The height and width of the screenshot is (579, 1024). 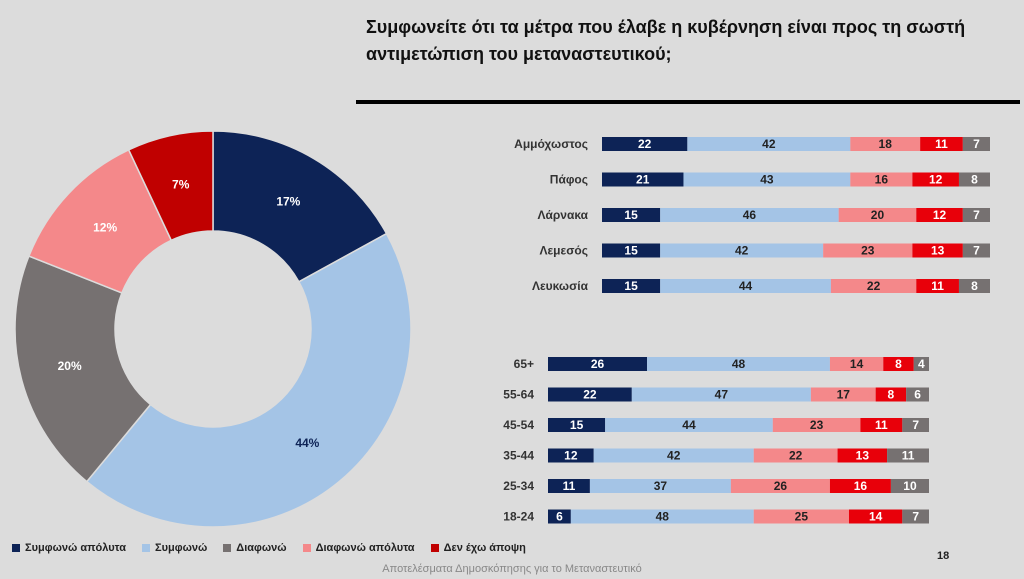 I want to click on bar-value-label: 48, so click(x=739, y=364).